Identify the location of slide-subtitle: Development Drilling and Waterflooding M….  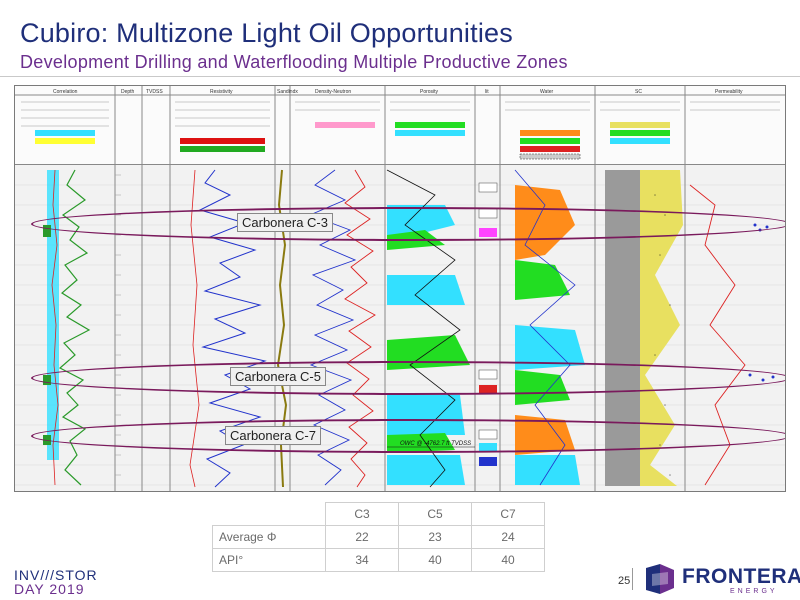
(294, 62).